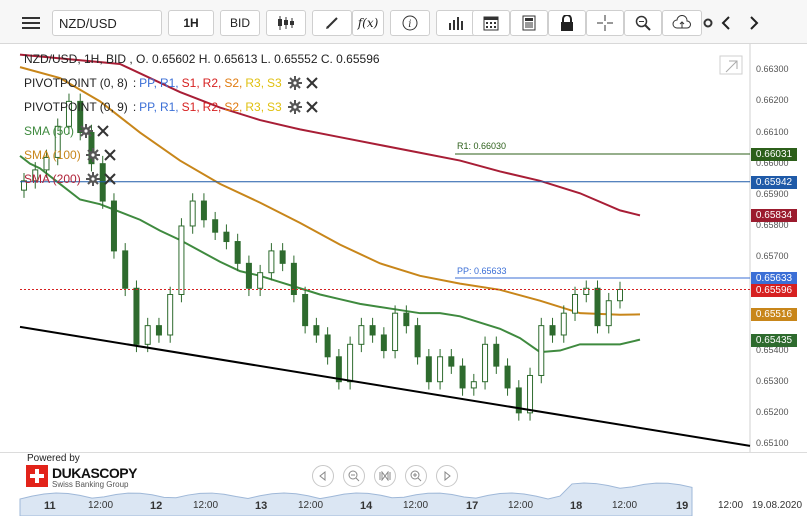 This screenshot has width=807, height=516. Describe the element at coordinates (708, 23) in the screenshot. I see `settings-icon` at that location.